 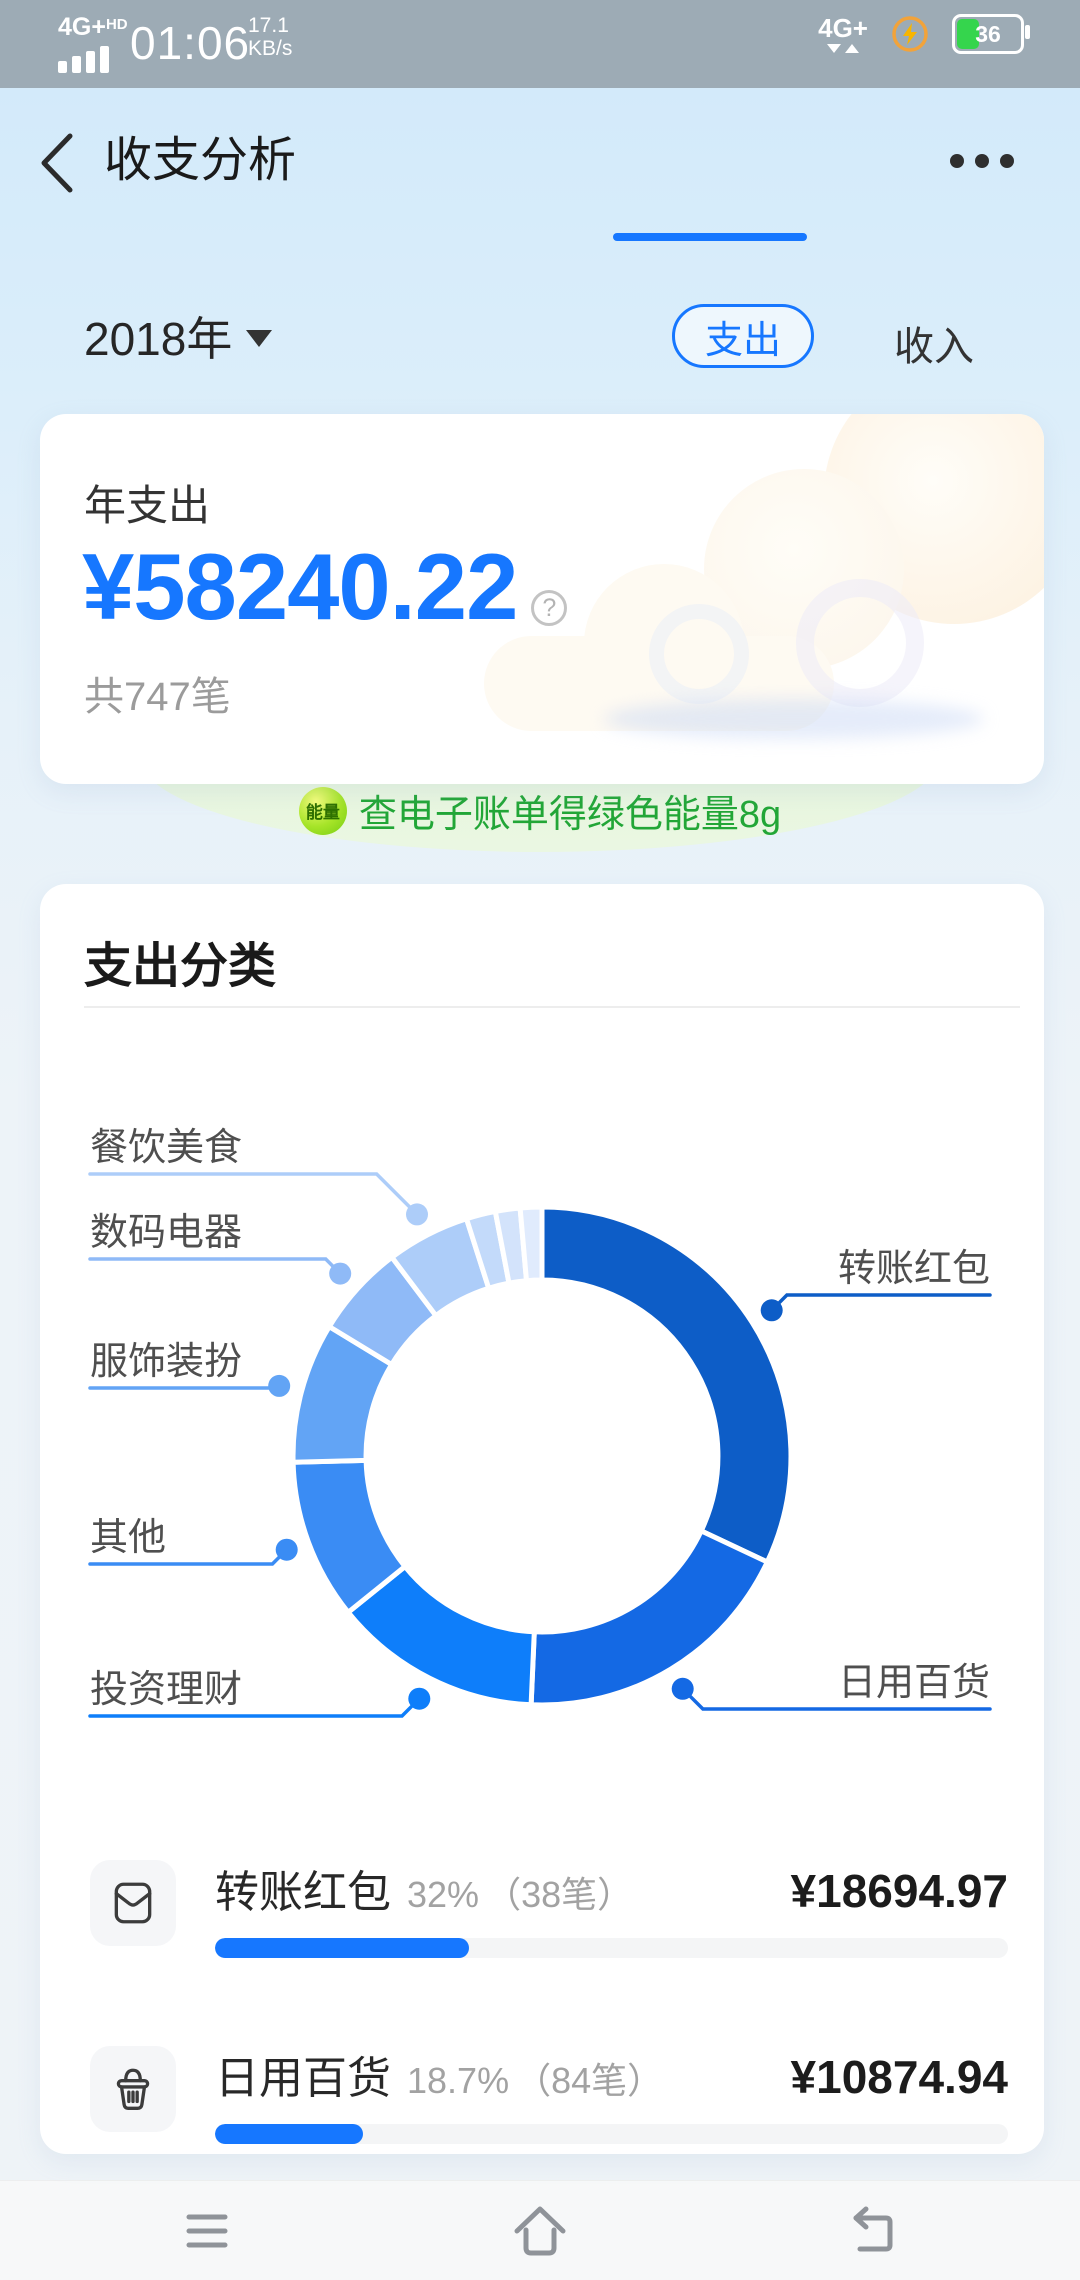 What do you see at coordinates (158, 339) in the screenshot?
I see `year-label: 2018年` at bounding box center [158, 339].